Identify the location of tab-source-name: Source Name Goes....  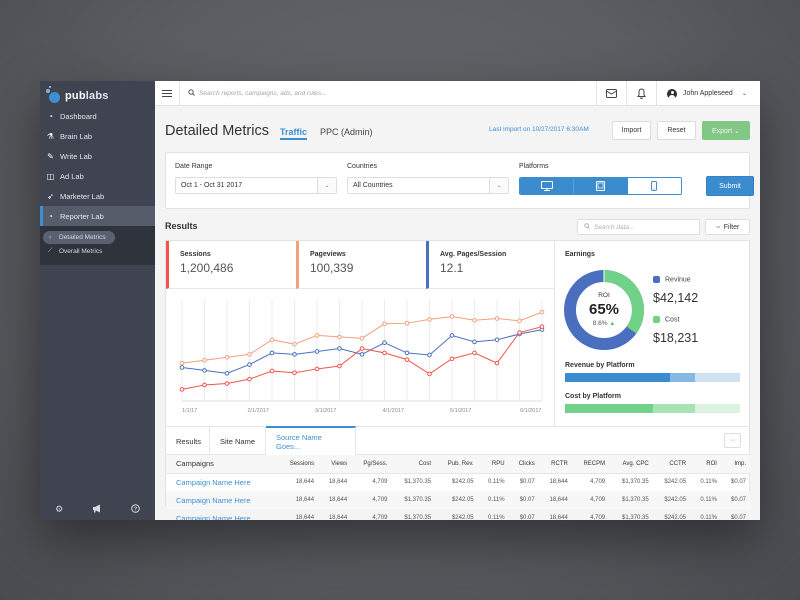
(311, 440).